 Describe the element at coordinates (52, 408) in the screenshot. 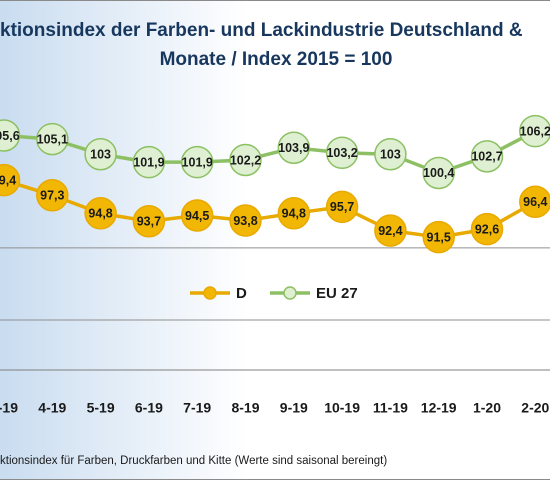

I see `x-tick-label: 4-19` at that location.